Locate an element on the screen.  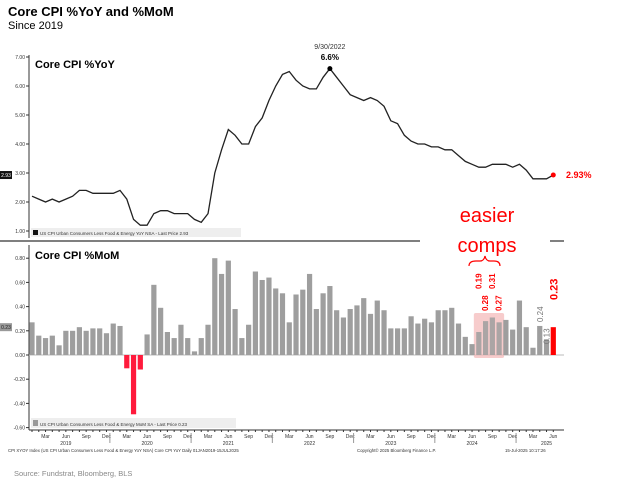
chart-title: Core CPI %YoY and %MoM is located at coordinates (91, 11).